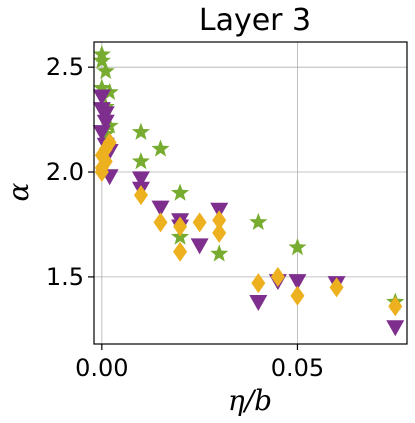 Image resolution: width=415 pixels, height=423 pixels. I want to click on x-tick-label: 0.00, so click(101, 368).